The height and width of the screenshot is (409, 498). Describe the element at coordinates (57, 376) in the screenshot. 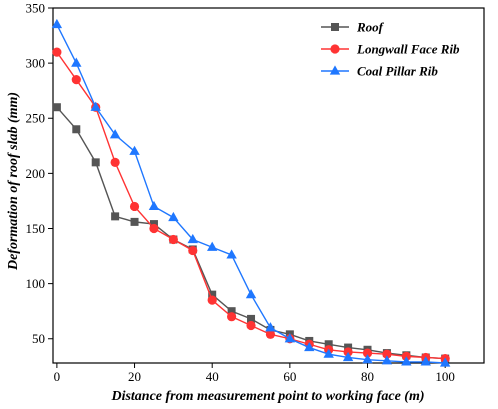

I see `x-tick-label-0: 0` at that location.